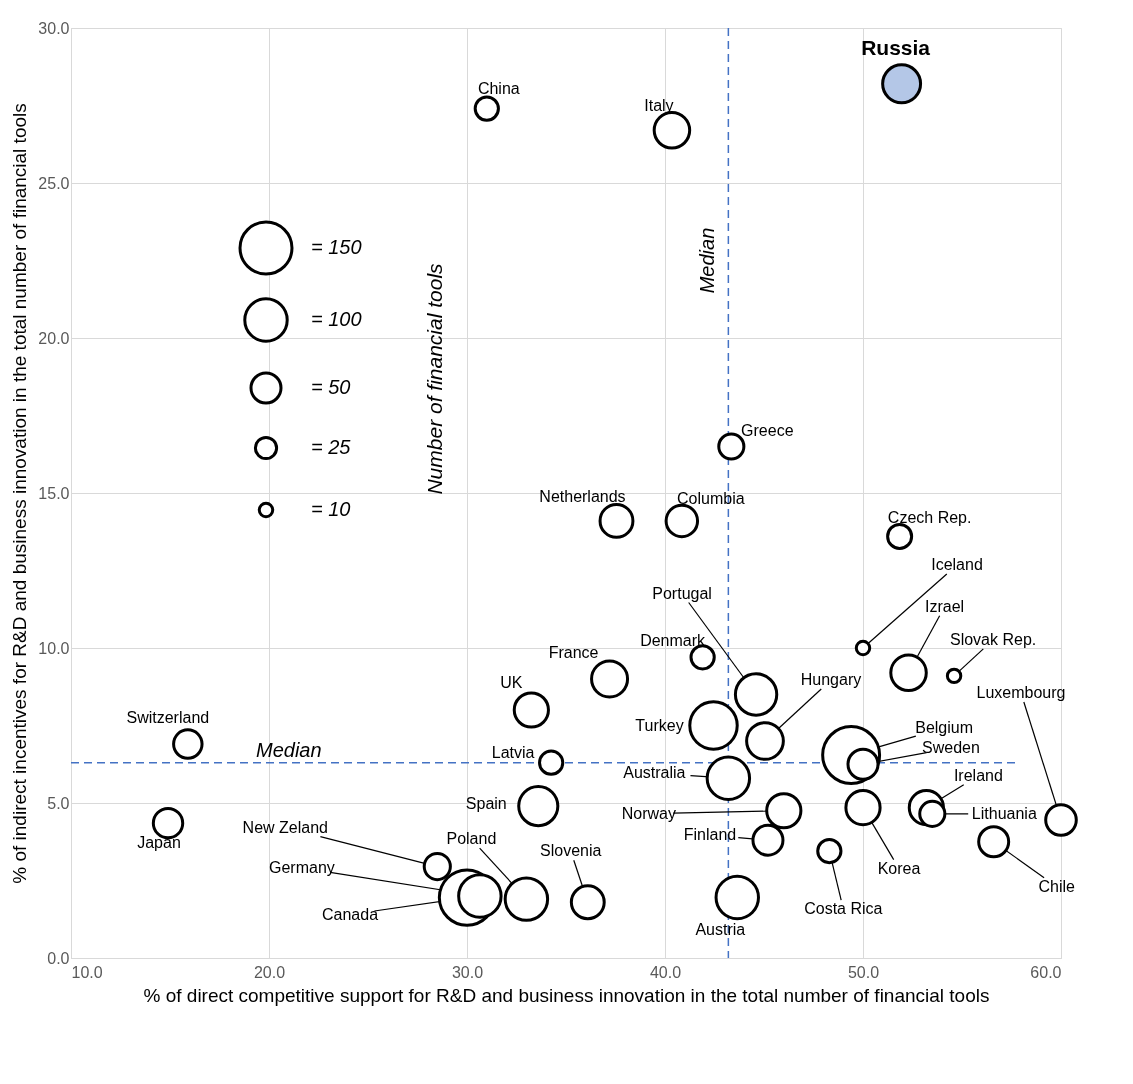 This screenshot has height=1084, width=1133. What do you see at coordinates (54, 338) in the screenshot?
I see `y-tick-label: 20.0` at bounding box center [54, 338].